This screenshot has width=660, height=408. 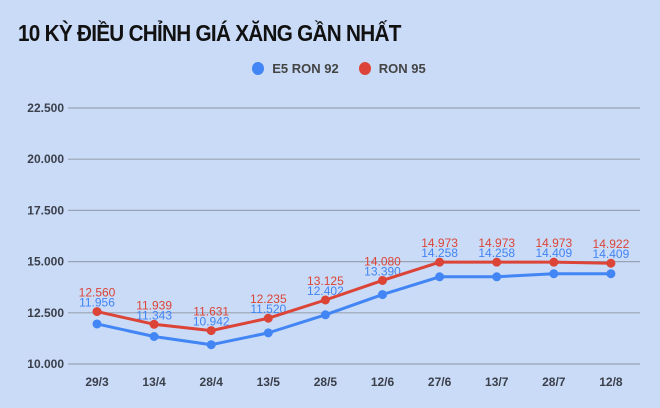 I want to click on data-label: 14.080, so click(x=382, y=261).